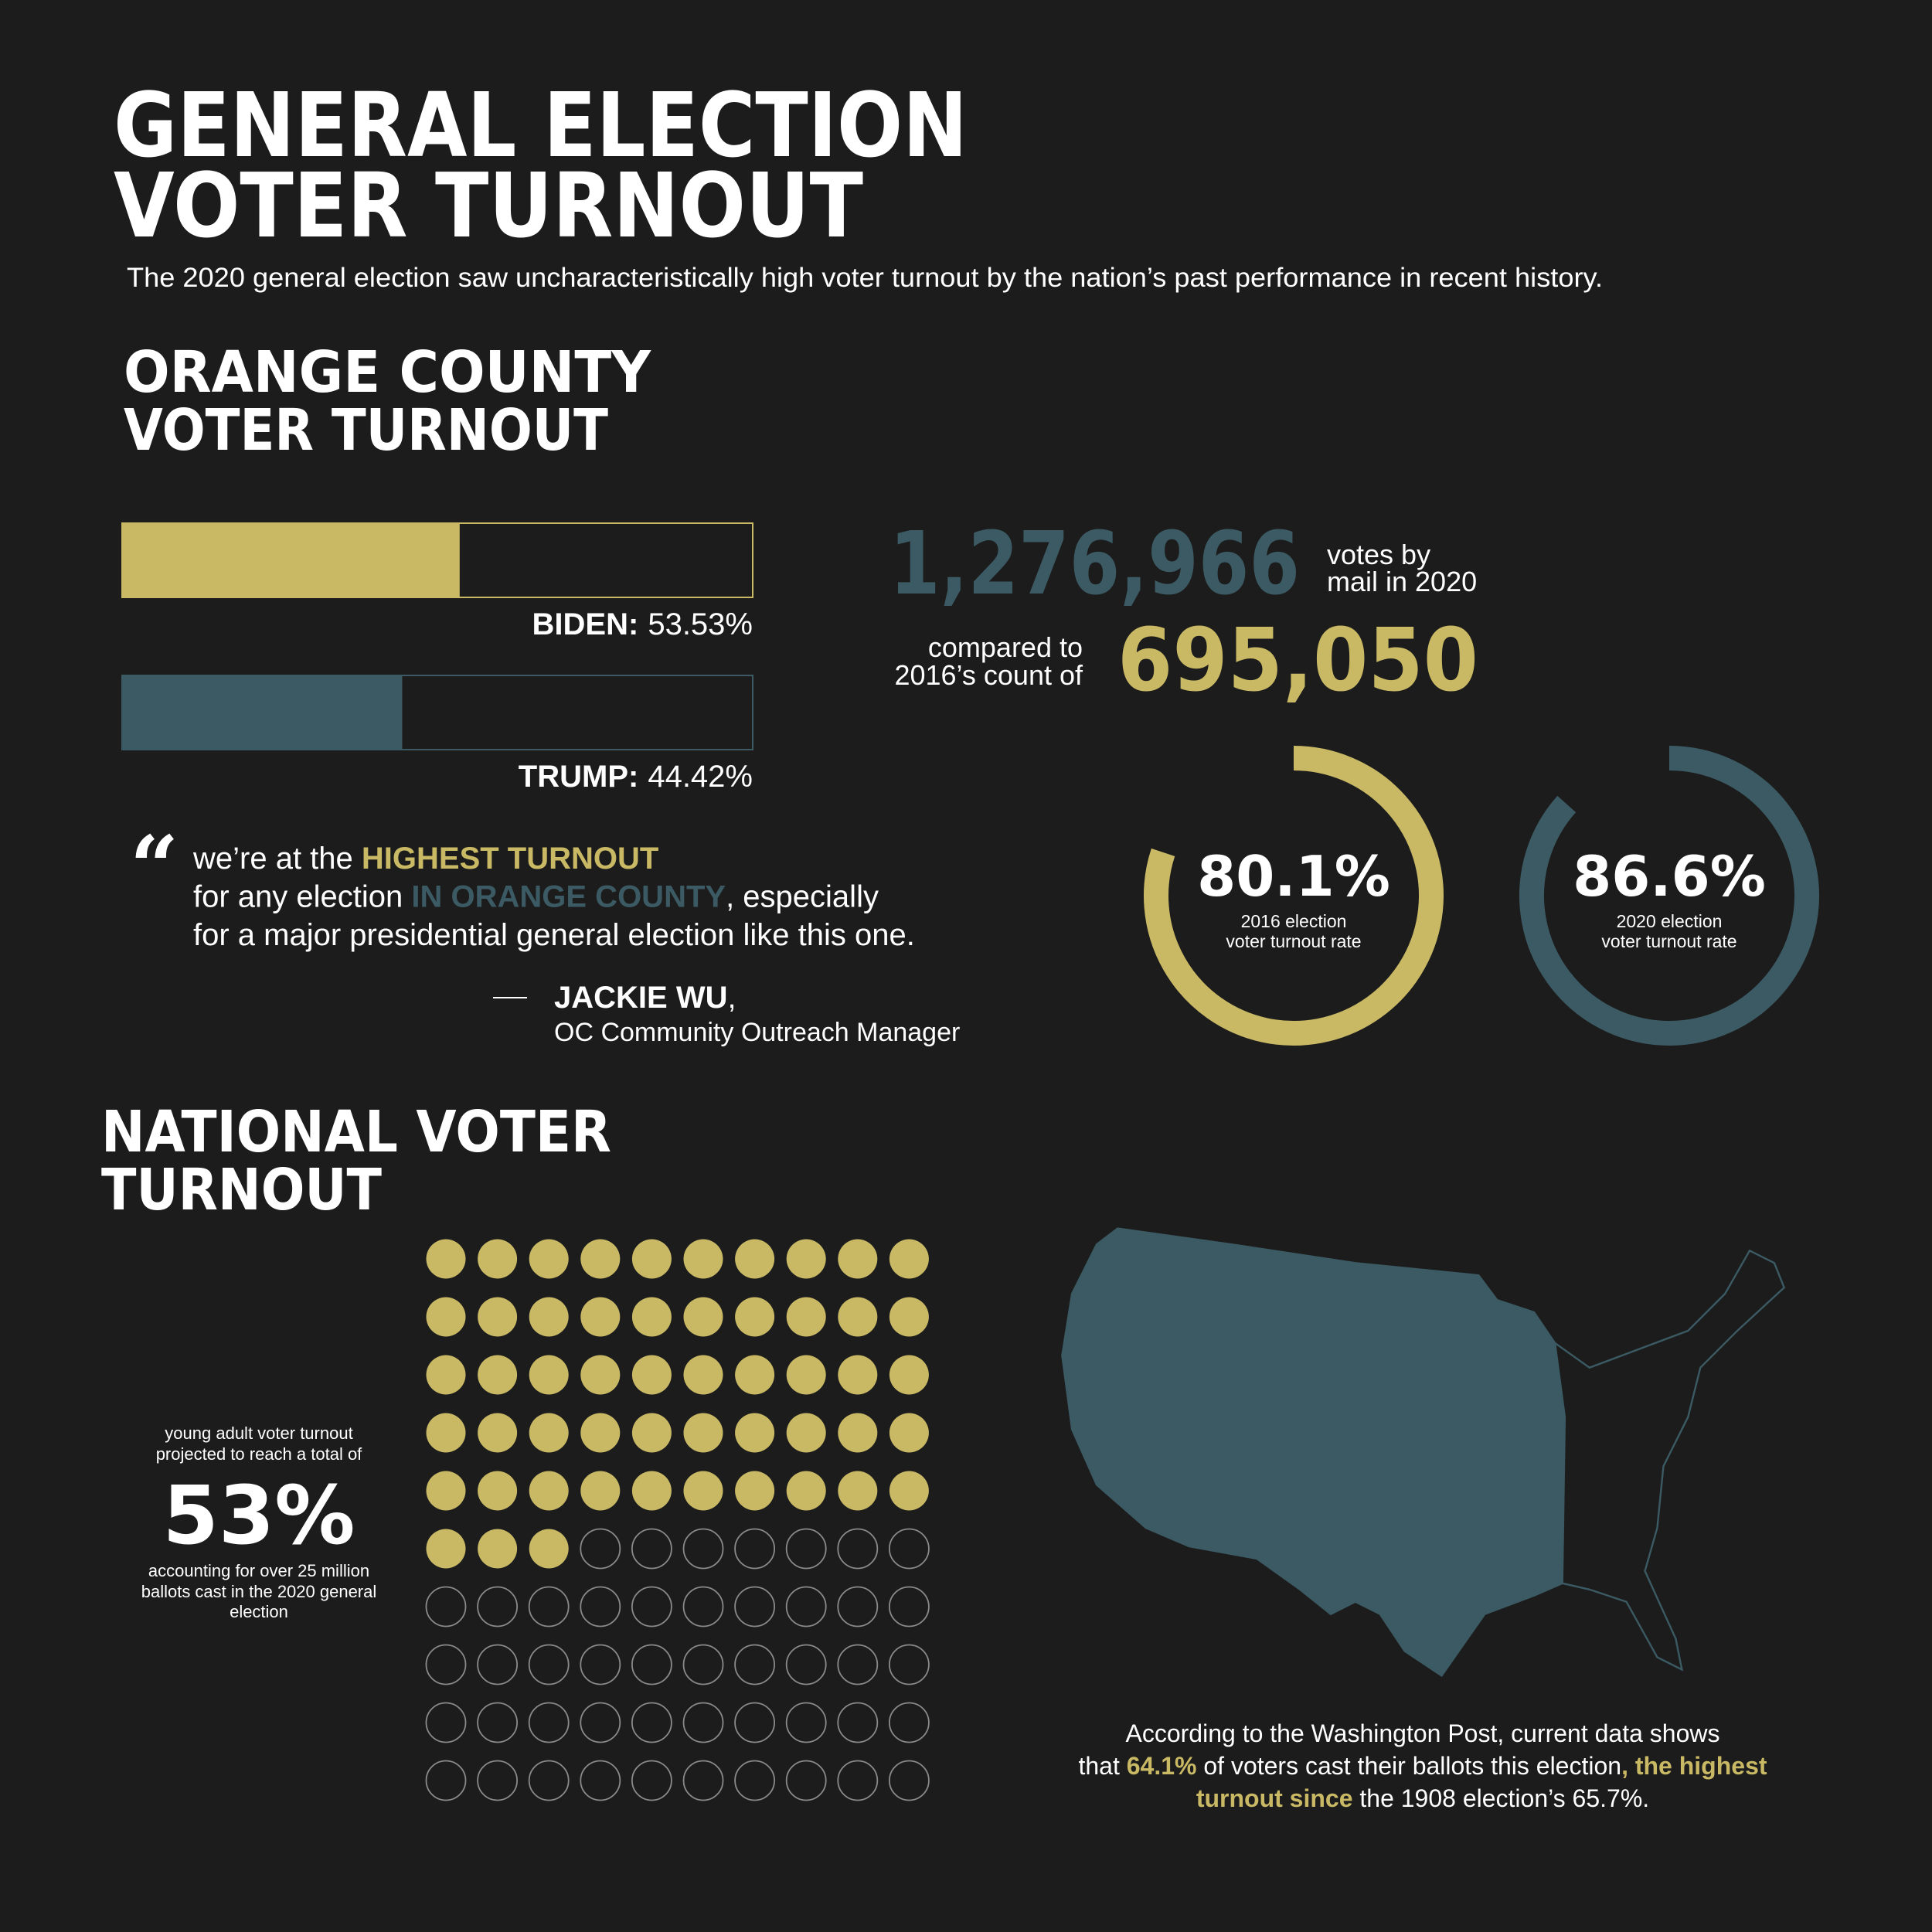  What do you see at coordinates (1298, 661) in the screenshot?
I see `prior-count: 695,050` at bounding box center [1298, 661].